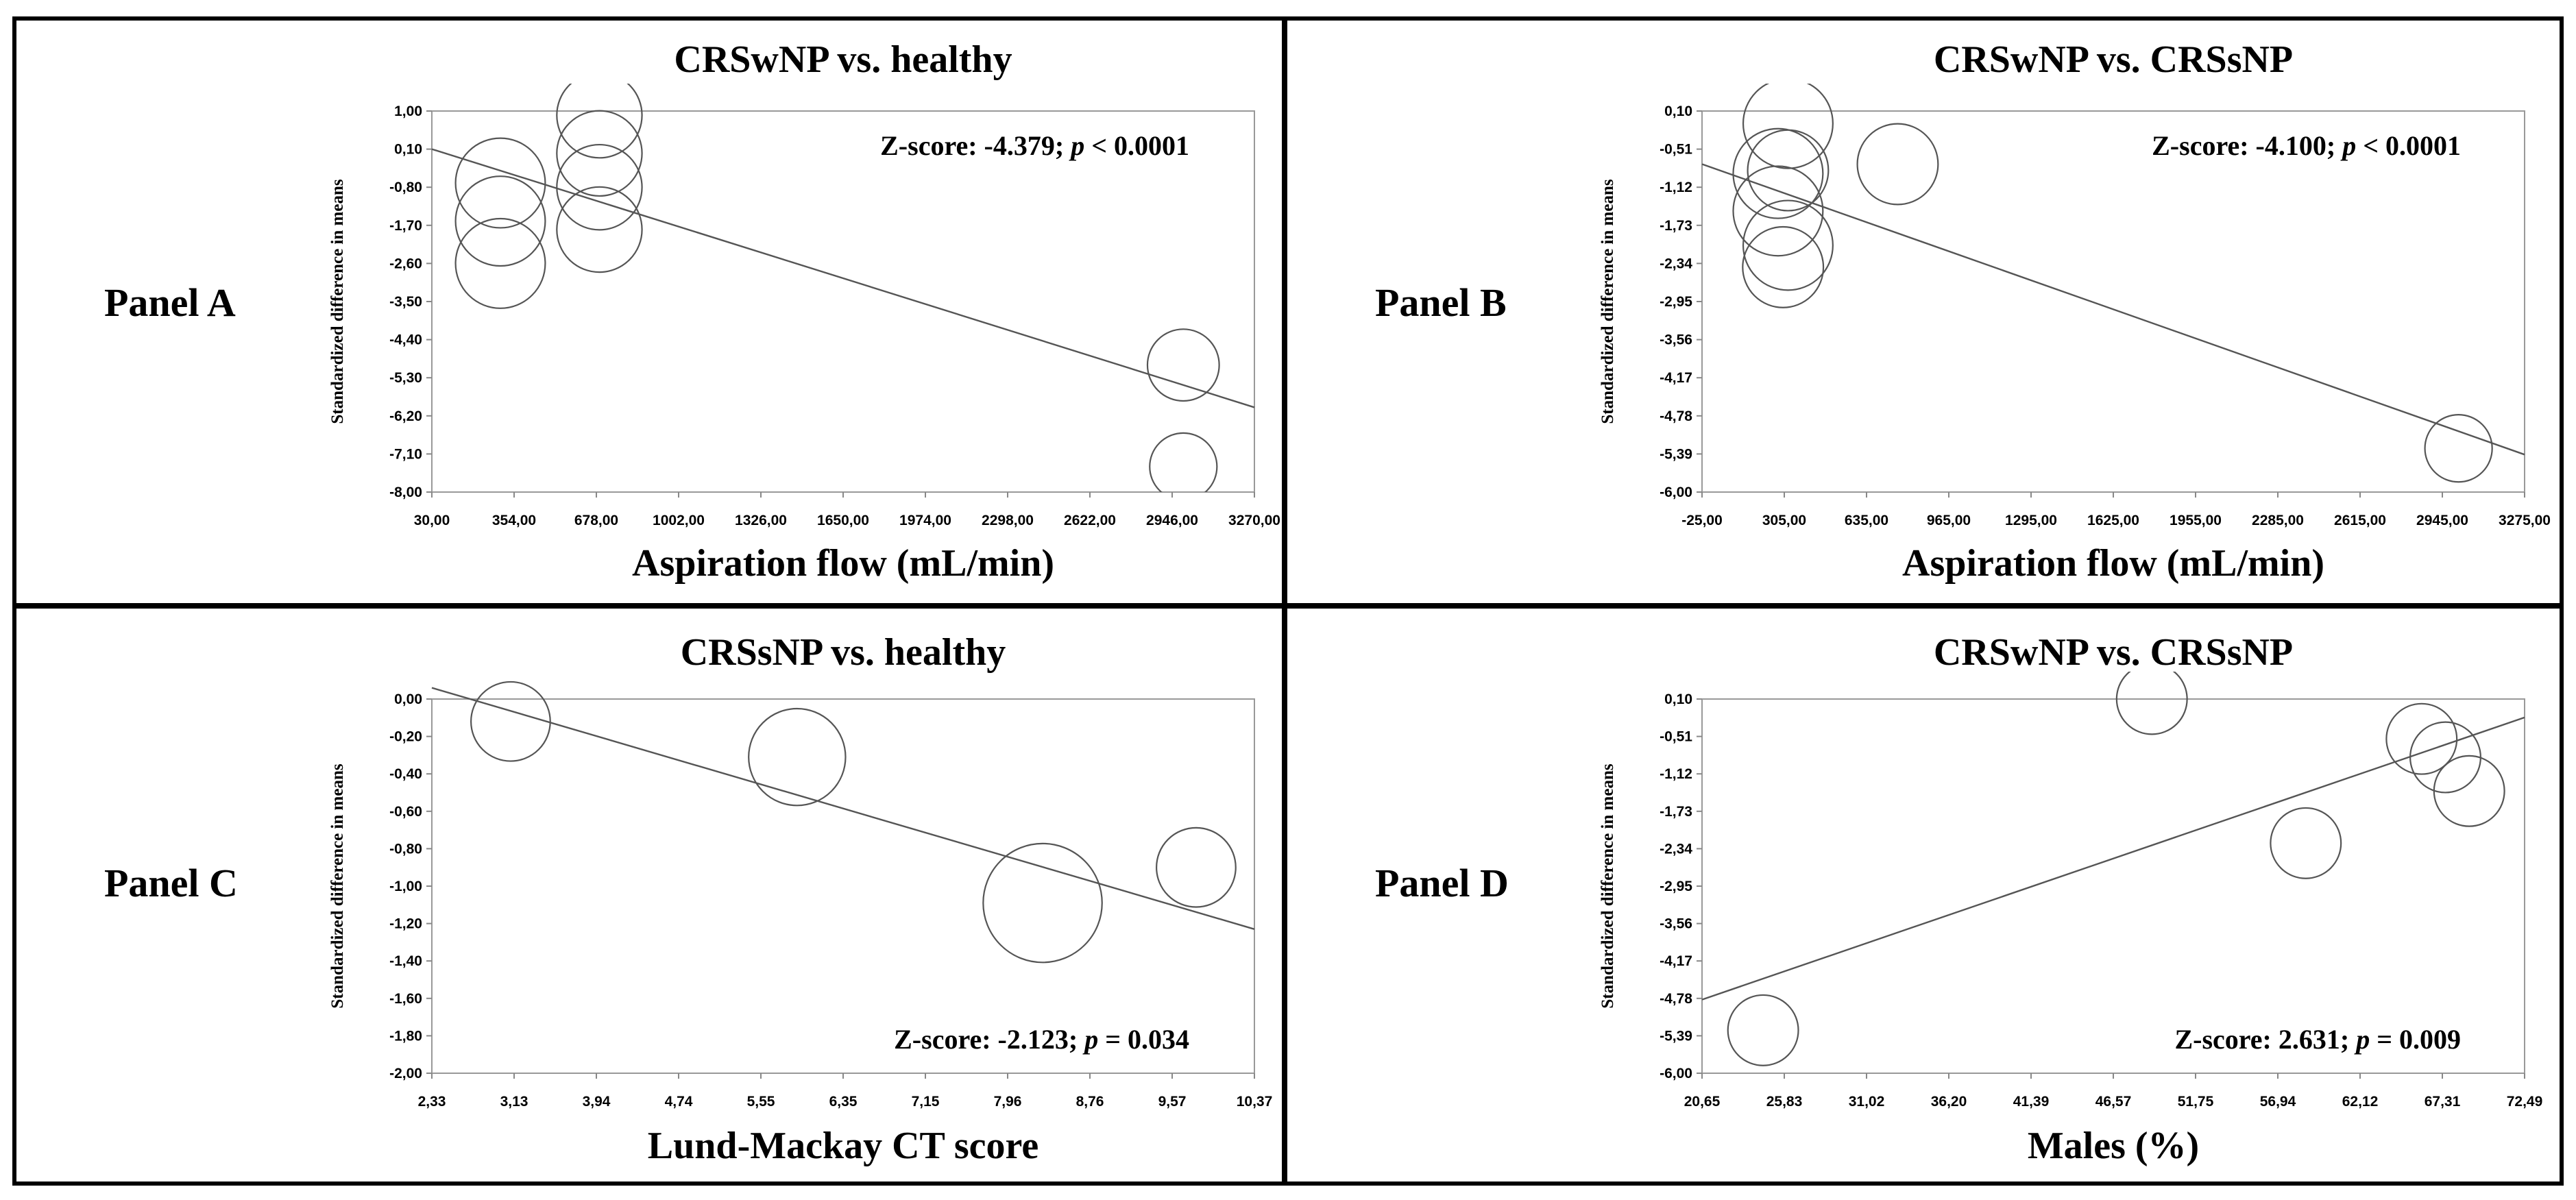  Describe the element at coordinates (843, 1102) in the screenshot. I see `chart-2-xtick-label: 6,35` at that location.